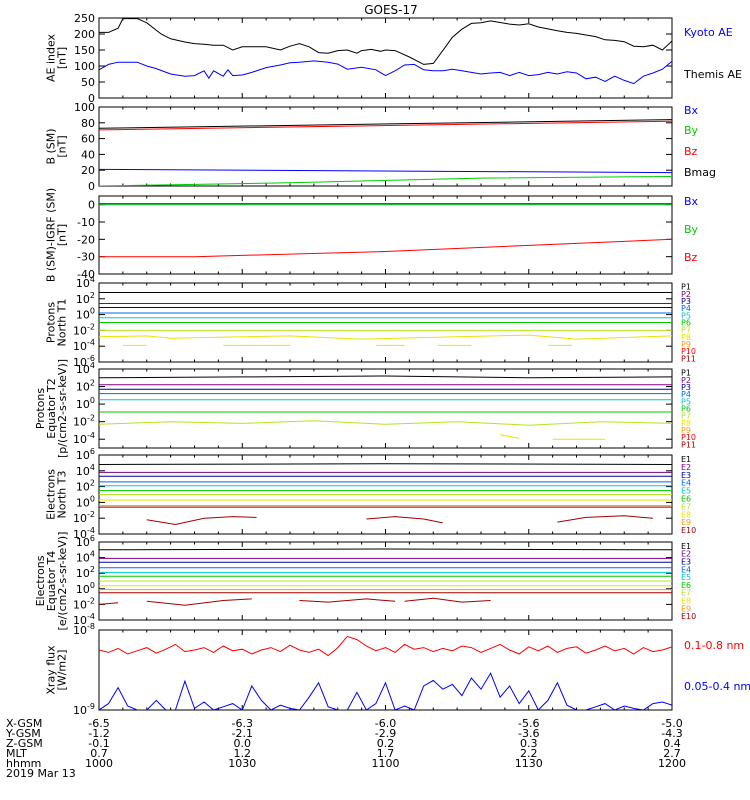 This screenshot has width=750, height=800. What do you see at coordinates (24, 723) in the screenshot?
I see `x-row-label: X-GSM` at bounding box center [24, 723].